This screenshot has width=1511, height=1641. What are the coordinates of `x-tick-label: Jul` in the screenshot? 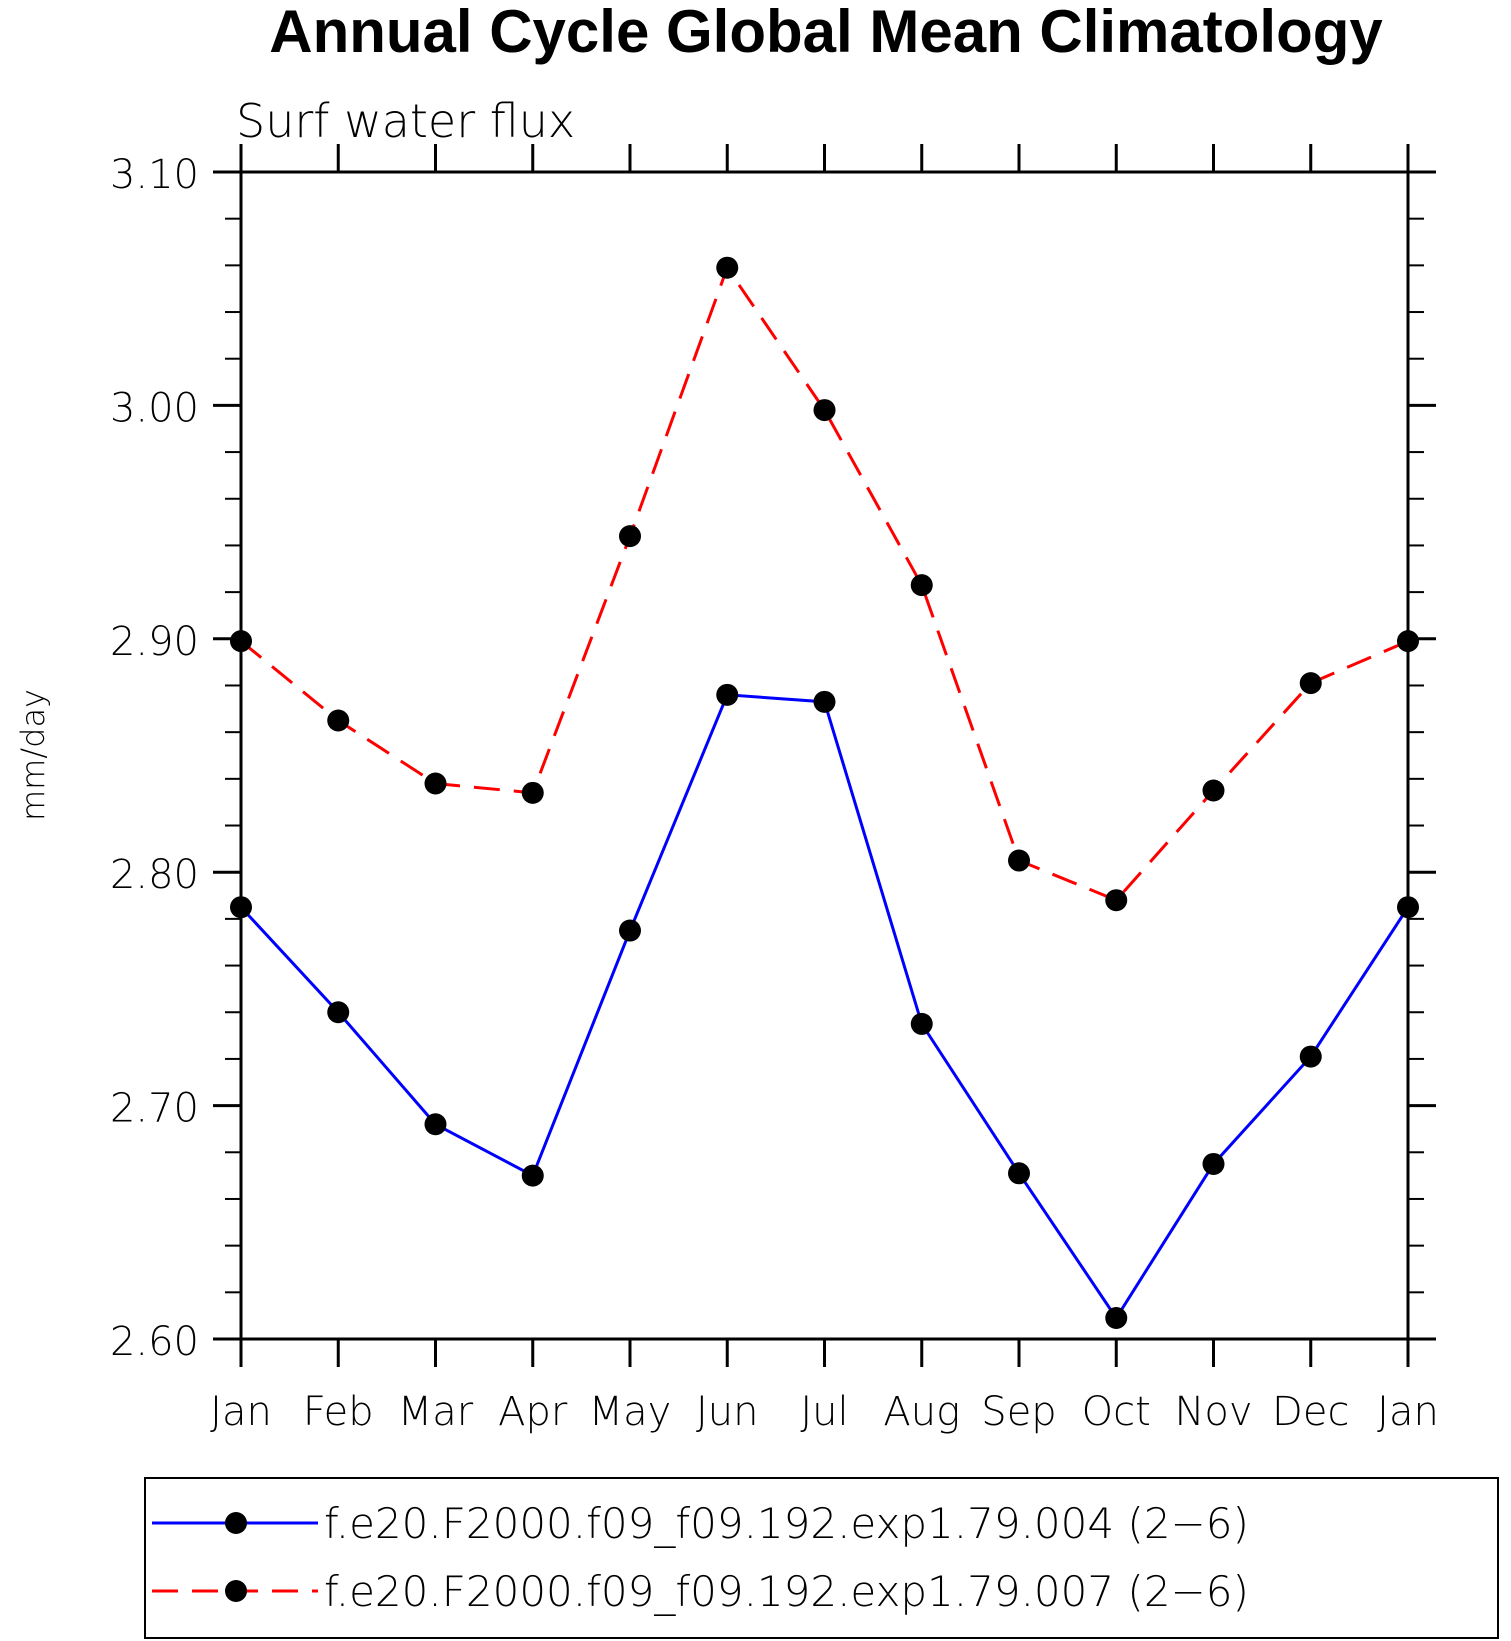 It's located at (824, 1412).